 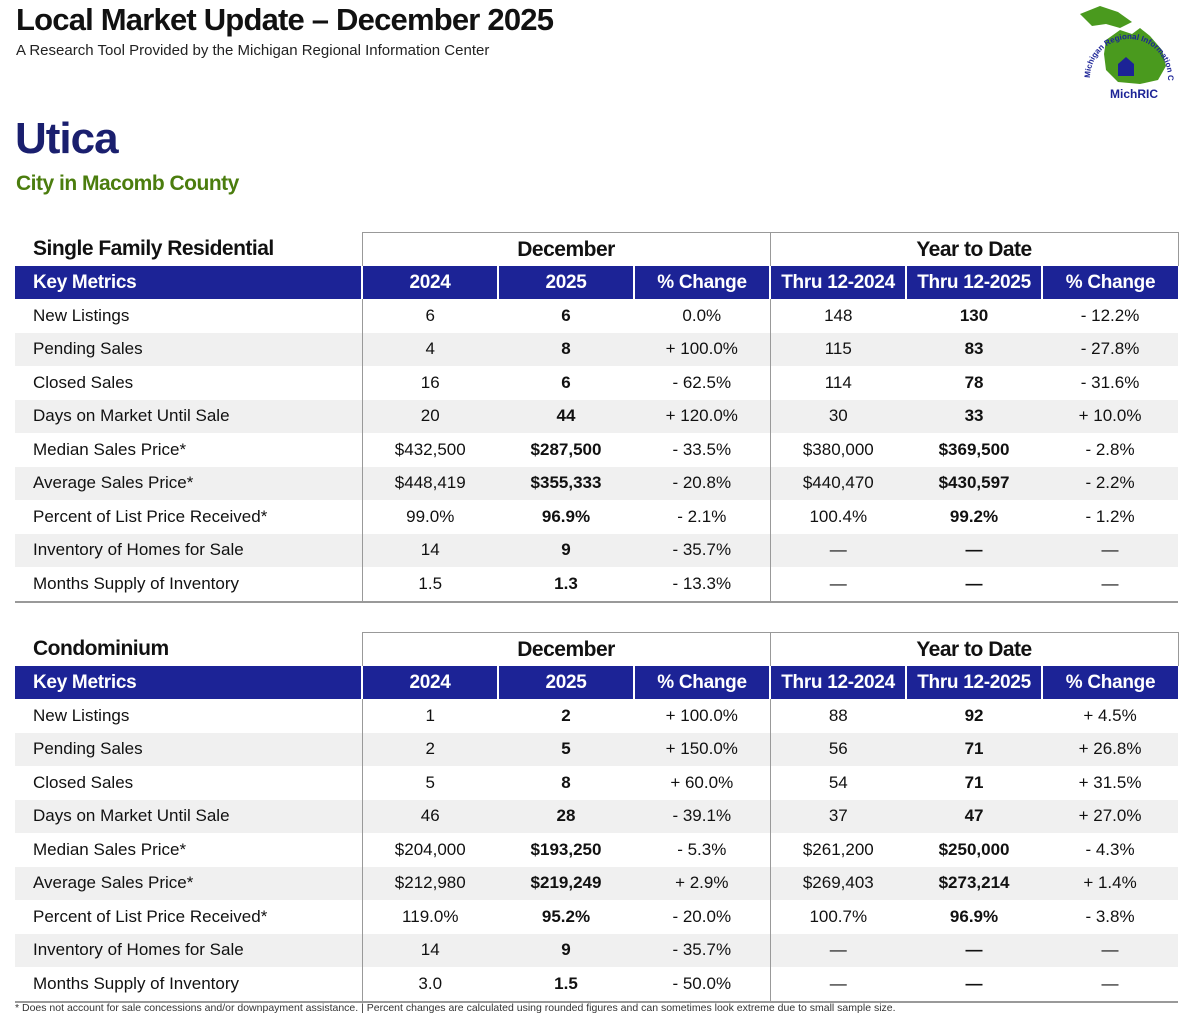 I want to click on metric-value: 100.7%, so click(x=838, y=917).